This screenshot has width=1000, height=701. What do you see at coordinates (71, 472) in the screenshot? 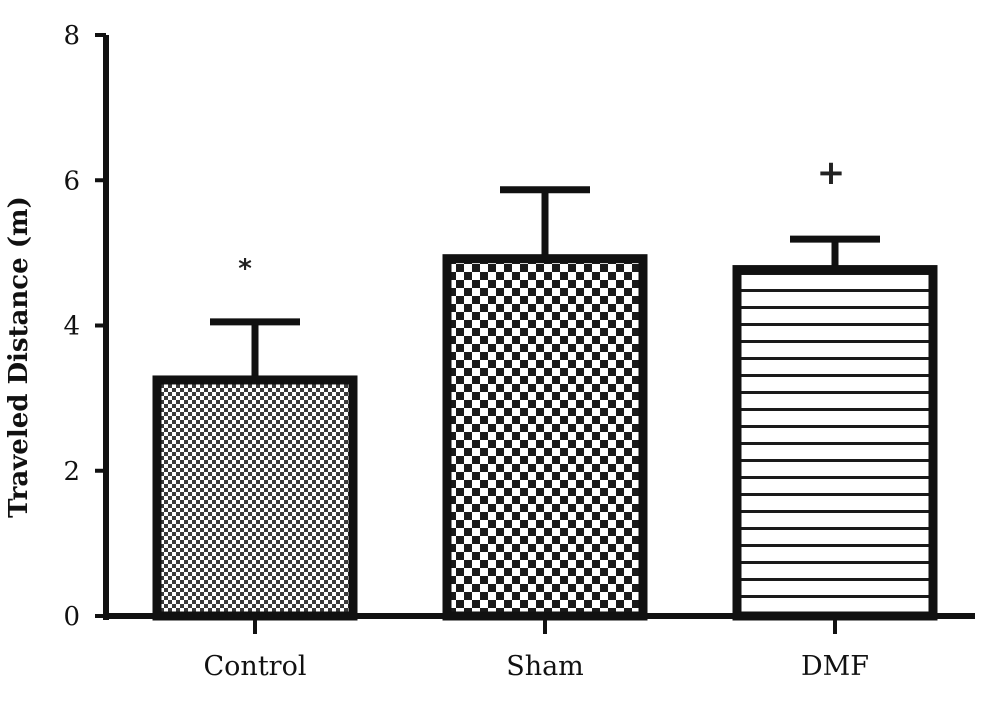
I see `y-tick-label: 2` at bounding box center [71, 472].